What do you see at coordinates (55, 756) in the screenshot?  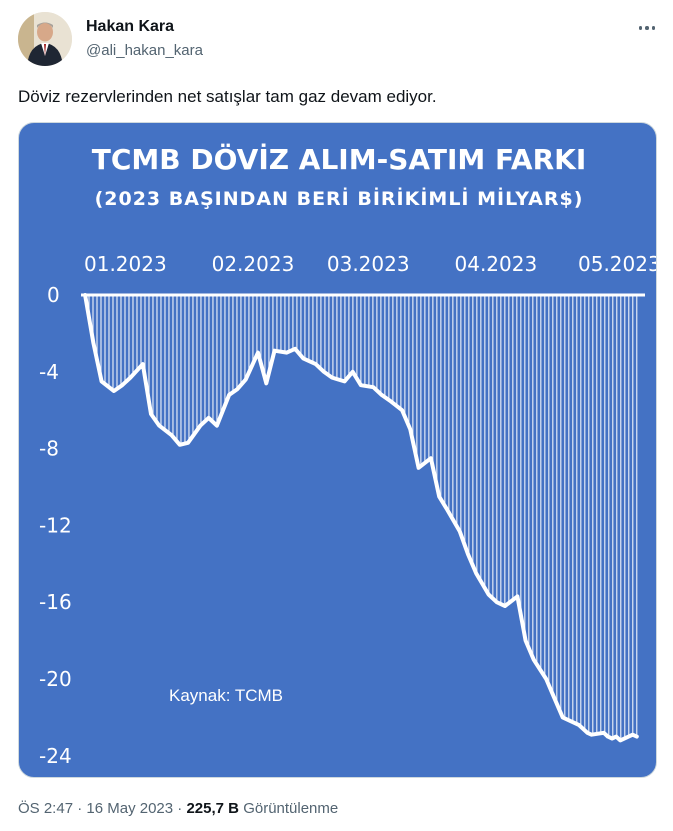 I see `y-tick-label: -24` at bounding box center [55, 756].